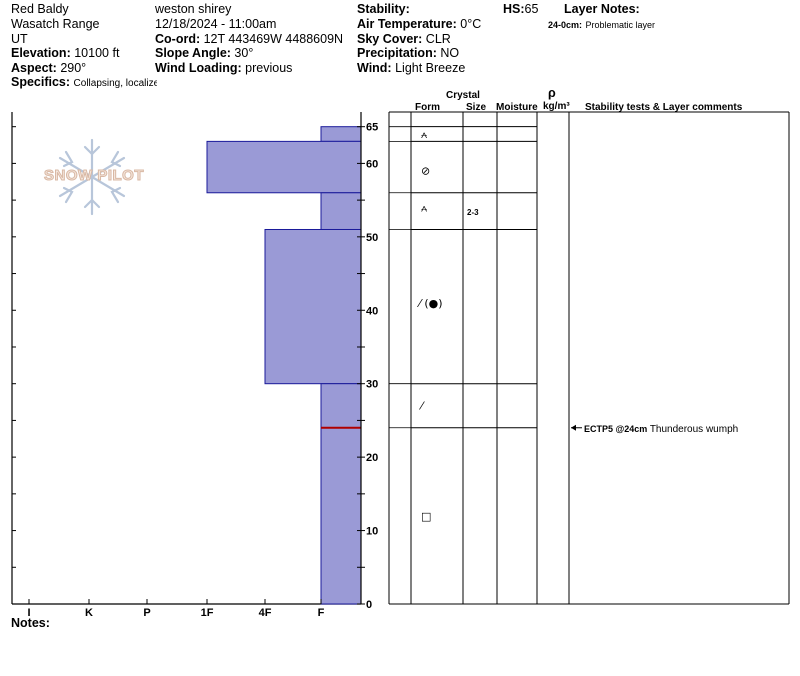  I want to click on aspect-value: 290°, so click(73, 68).